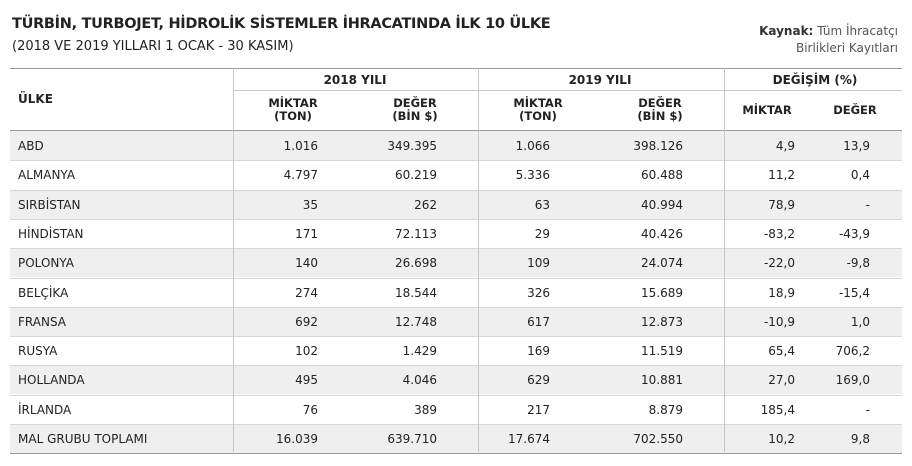  What do you see at coordinates (542, 204) in the screenshot?
I see `cell: 63` at bounding box center [542, 204].